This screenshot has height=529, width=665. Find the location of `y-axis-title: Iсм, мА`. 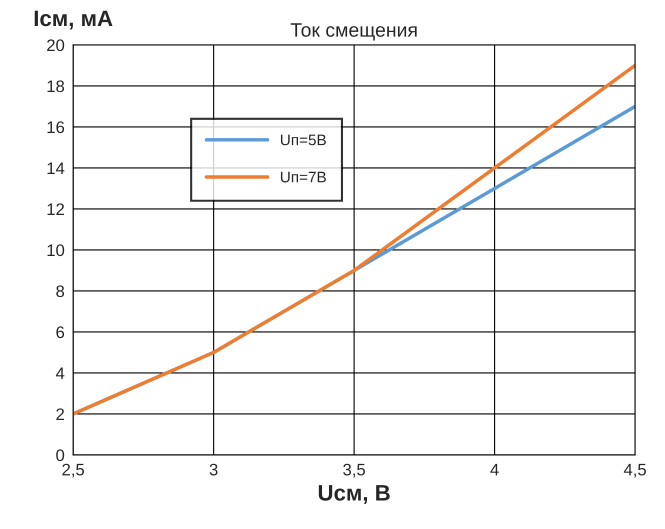

y-axis-title: Iсм, мА is located at coordinates (73, 20).